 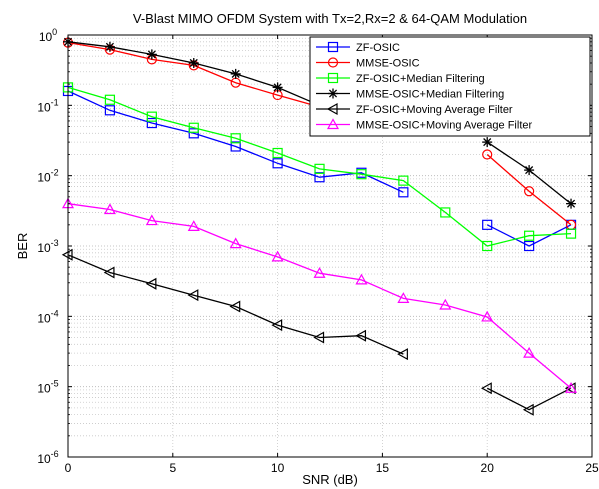 What do you see at coordinates (444, 126) in the screenshot?
I see `legend-entry-label: MMSE-OSIC+Moving Average Filter` at bounding box center [444, 126].